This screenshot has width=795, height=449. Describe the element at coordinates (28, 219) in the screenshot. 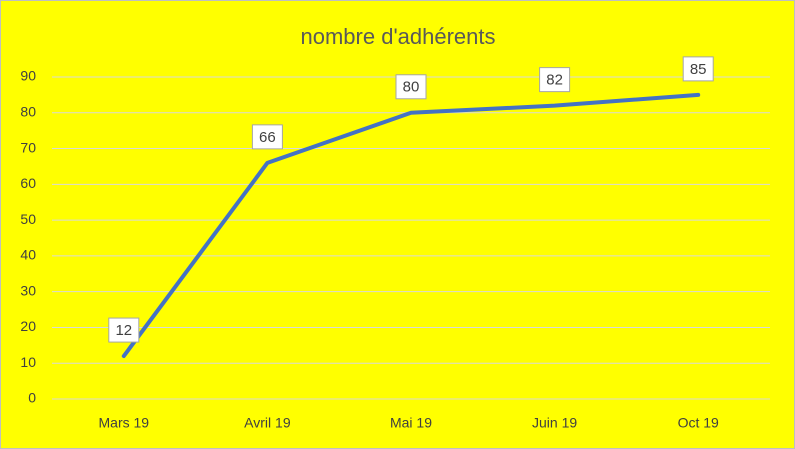

I see `y-tick-label: 50` at that location.